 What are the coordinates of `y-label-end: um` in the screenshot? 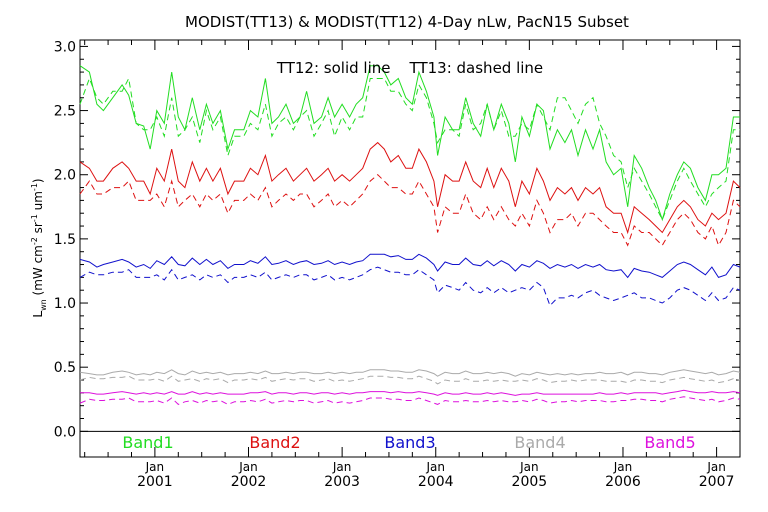 It's located at (38, 202).